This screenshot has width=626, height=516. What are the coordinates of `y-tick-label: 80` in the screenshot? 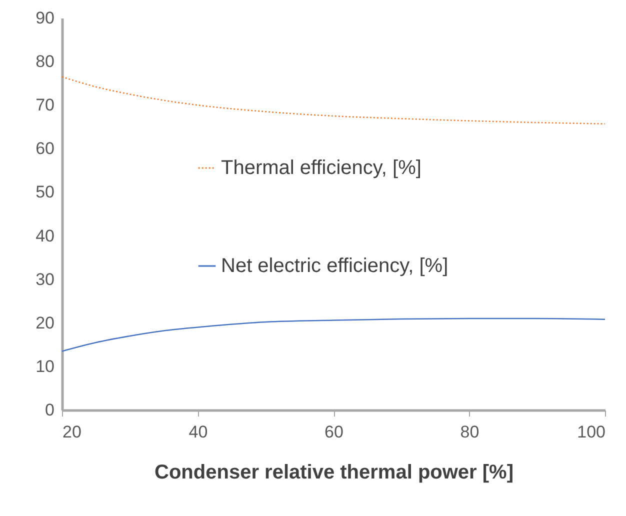 It's located at (45, 62).